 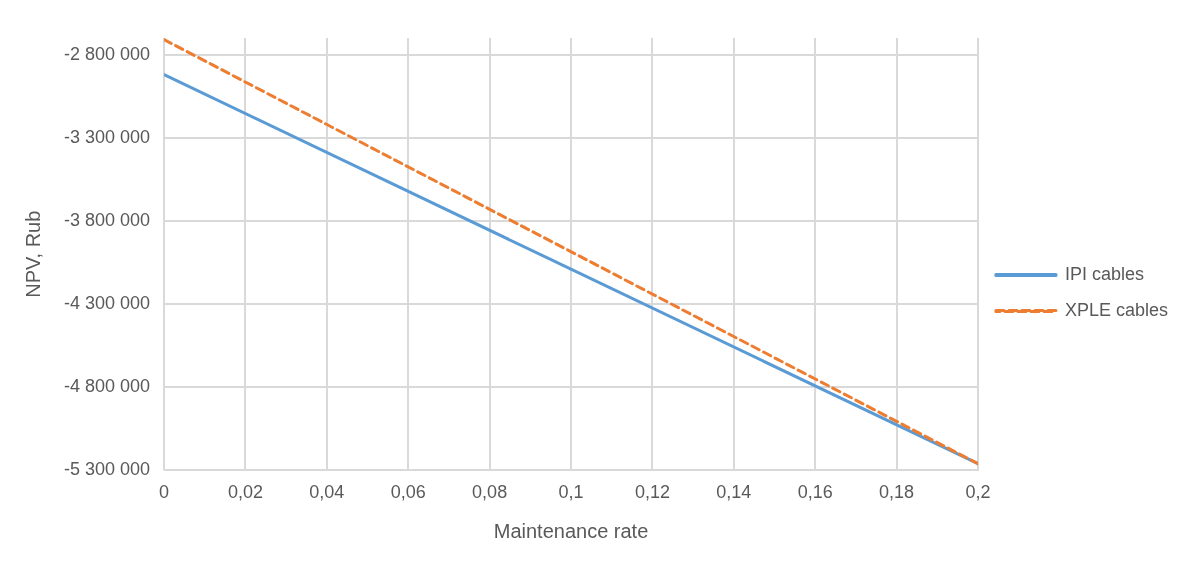 I want to click on y-axis-title: NPV, Rub, so click(x=32, y=254).